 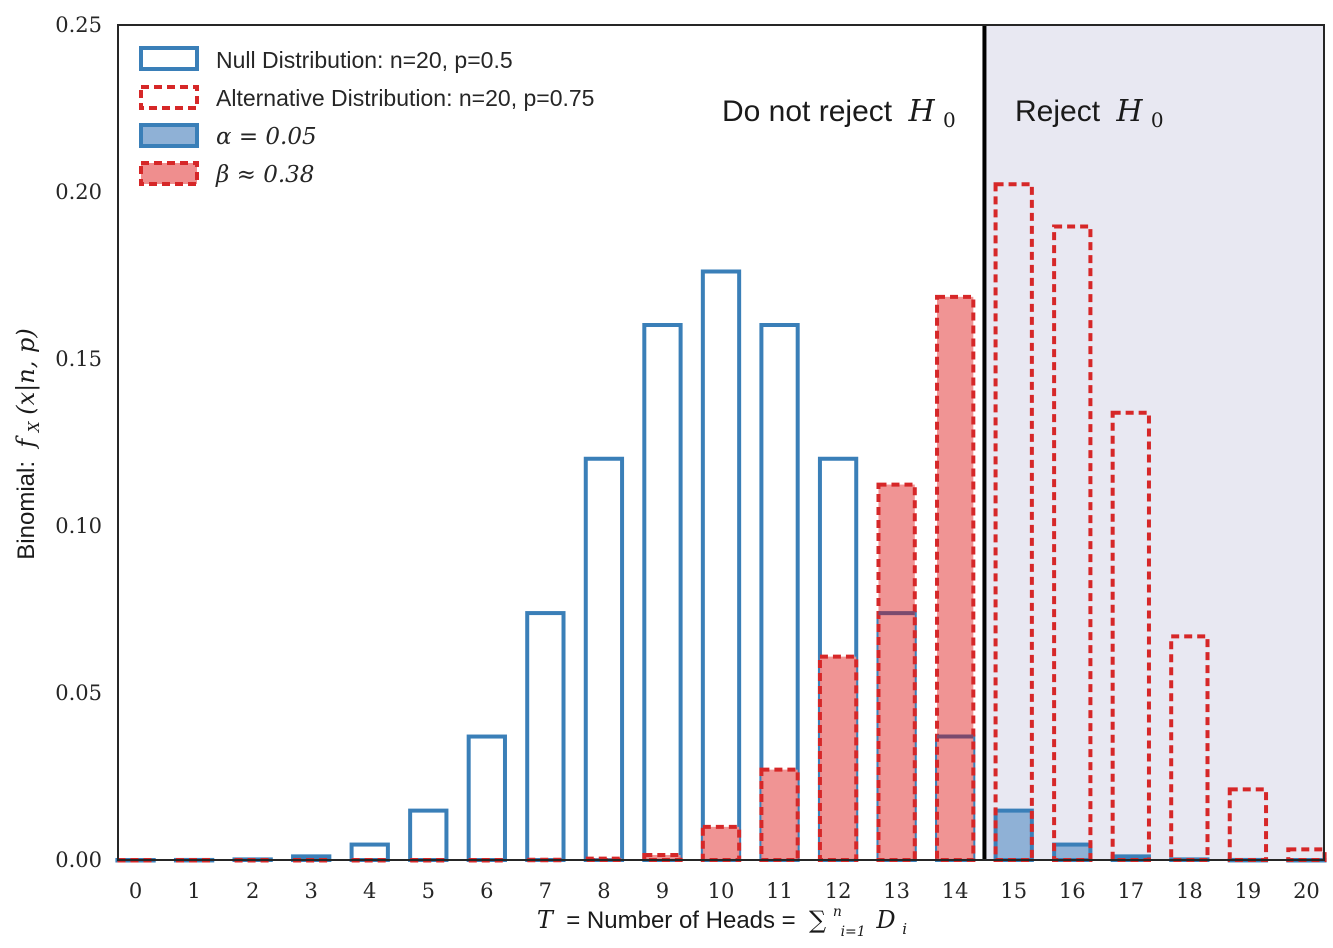 I want to click on y-tick-label-2: 0.10, so click(x=78, y=526).